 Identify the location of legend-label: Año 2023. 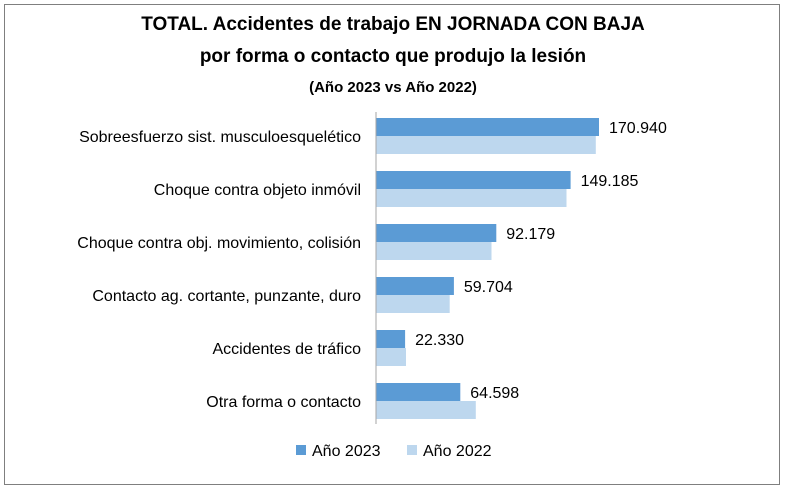
(346, 451).